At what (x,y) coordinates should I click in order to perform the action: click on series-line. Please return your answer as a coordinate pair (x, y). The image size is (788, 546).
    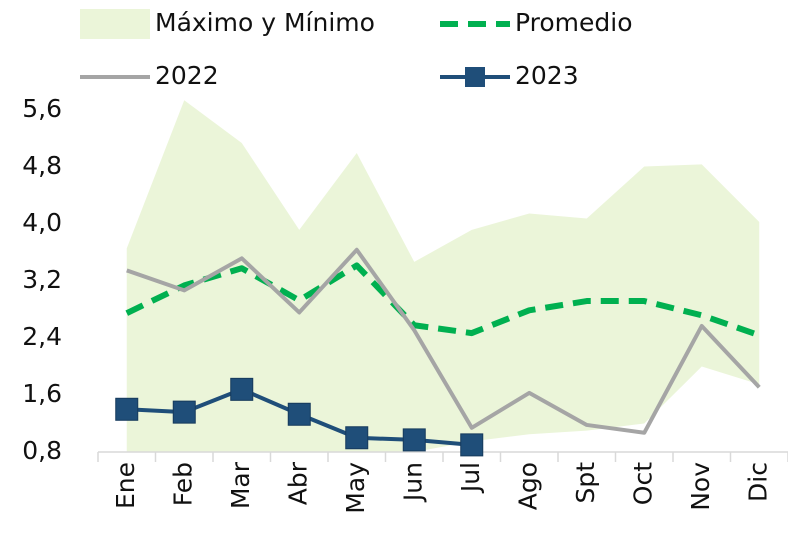
    Looking at the image, I should click on (443, 300).